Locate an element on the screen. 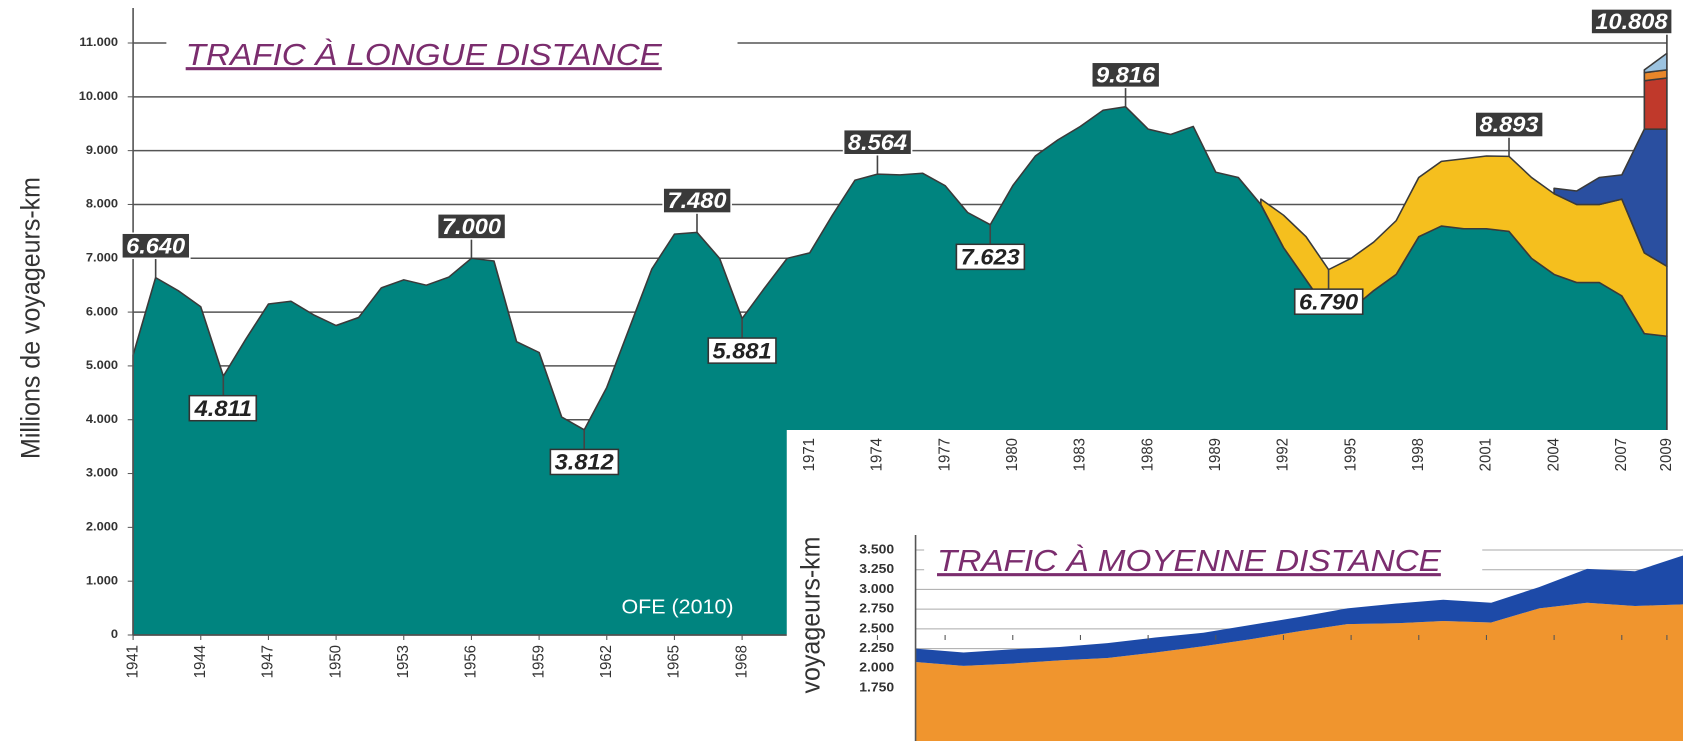 Image resolution: width=1683 pixels, height=741 pixels. x-tick-label: 1956 is located at coordinates (471, 661).